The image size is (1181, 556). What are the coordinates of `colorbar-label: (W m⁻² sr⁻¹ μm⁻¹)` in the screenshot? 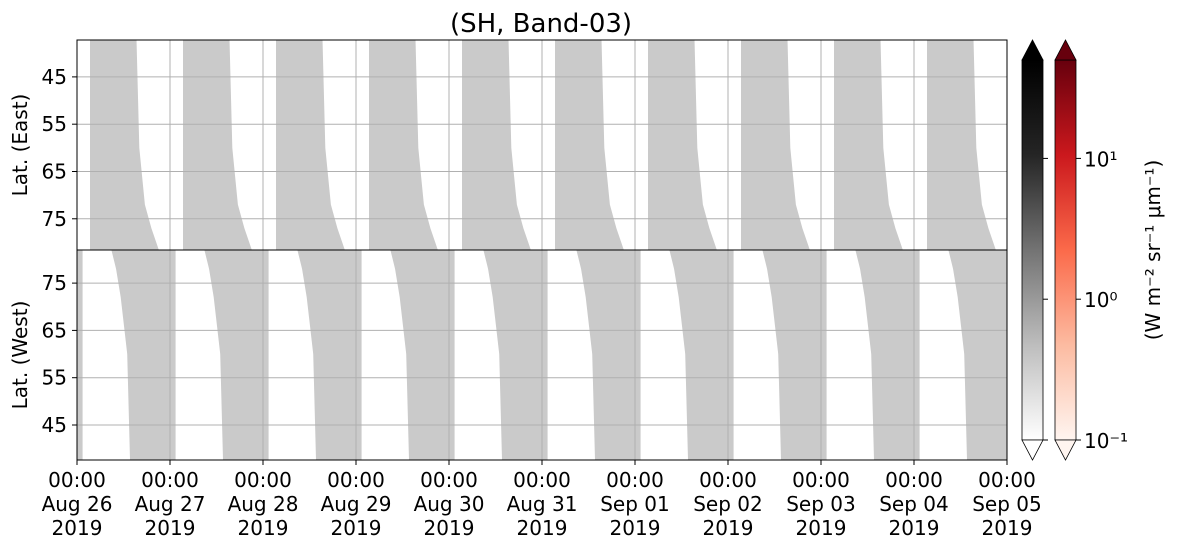 It's located at (1153, 250).